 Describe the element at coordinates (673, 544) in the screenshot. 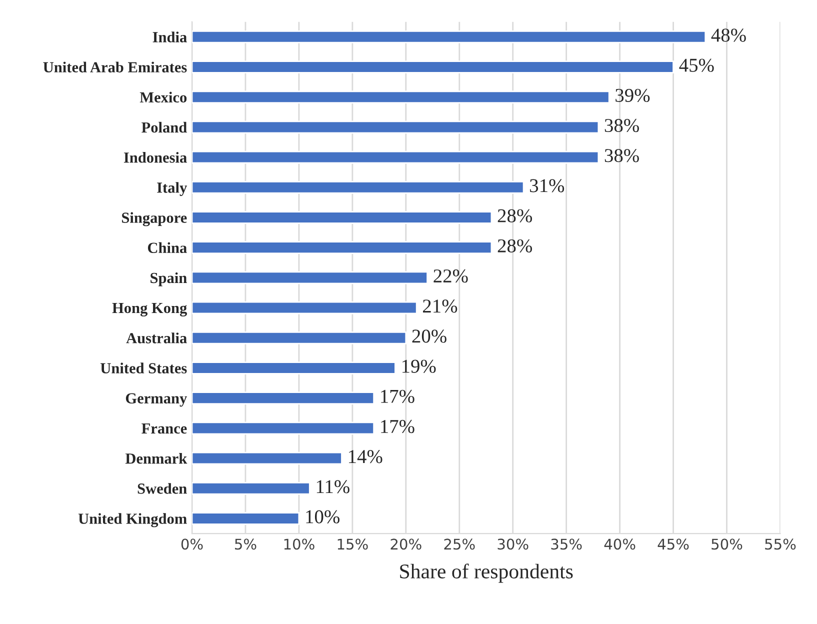

I see `x-tick-label: 45%` at that location.